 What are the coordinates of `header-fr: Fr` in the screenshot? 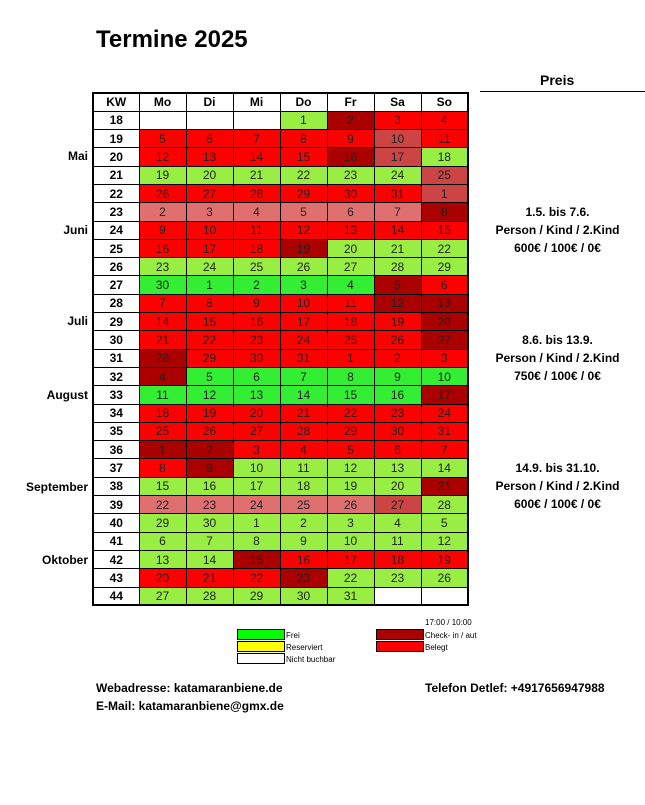 It's located at (350, 102).